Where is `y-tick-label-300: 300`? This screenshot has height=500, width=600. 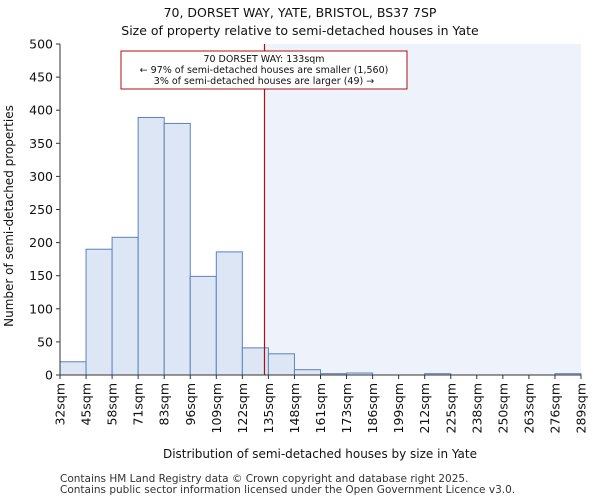 y-tick-label-300: 300 is located at coordinates (41, 176).